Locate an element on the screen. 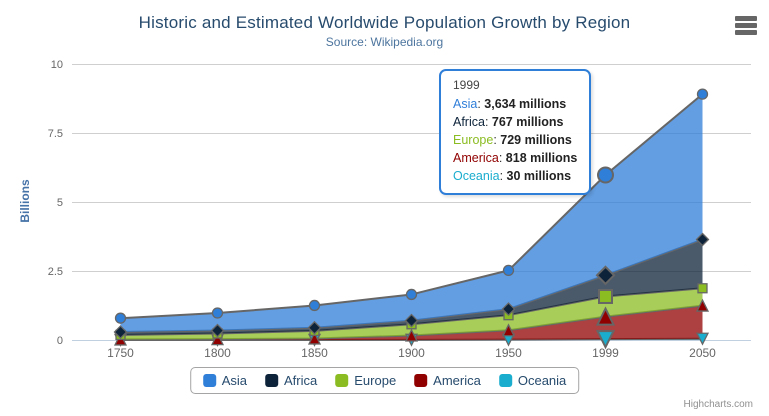 The width and height of the screenshot is (769, 416). export-menu-button is located at coordinates (746, 26).